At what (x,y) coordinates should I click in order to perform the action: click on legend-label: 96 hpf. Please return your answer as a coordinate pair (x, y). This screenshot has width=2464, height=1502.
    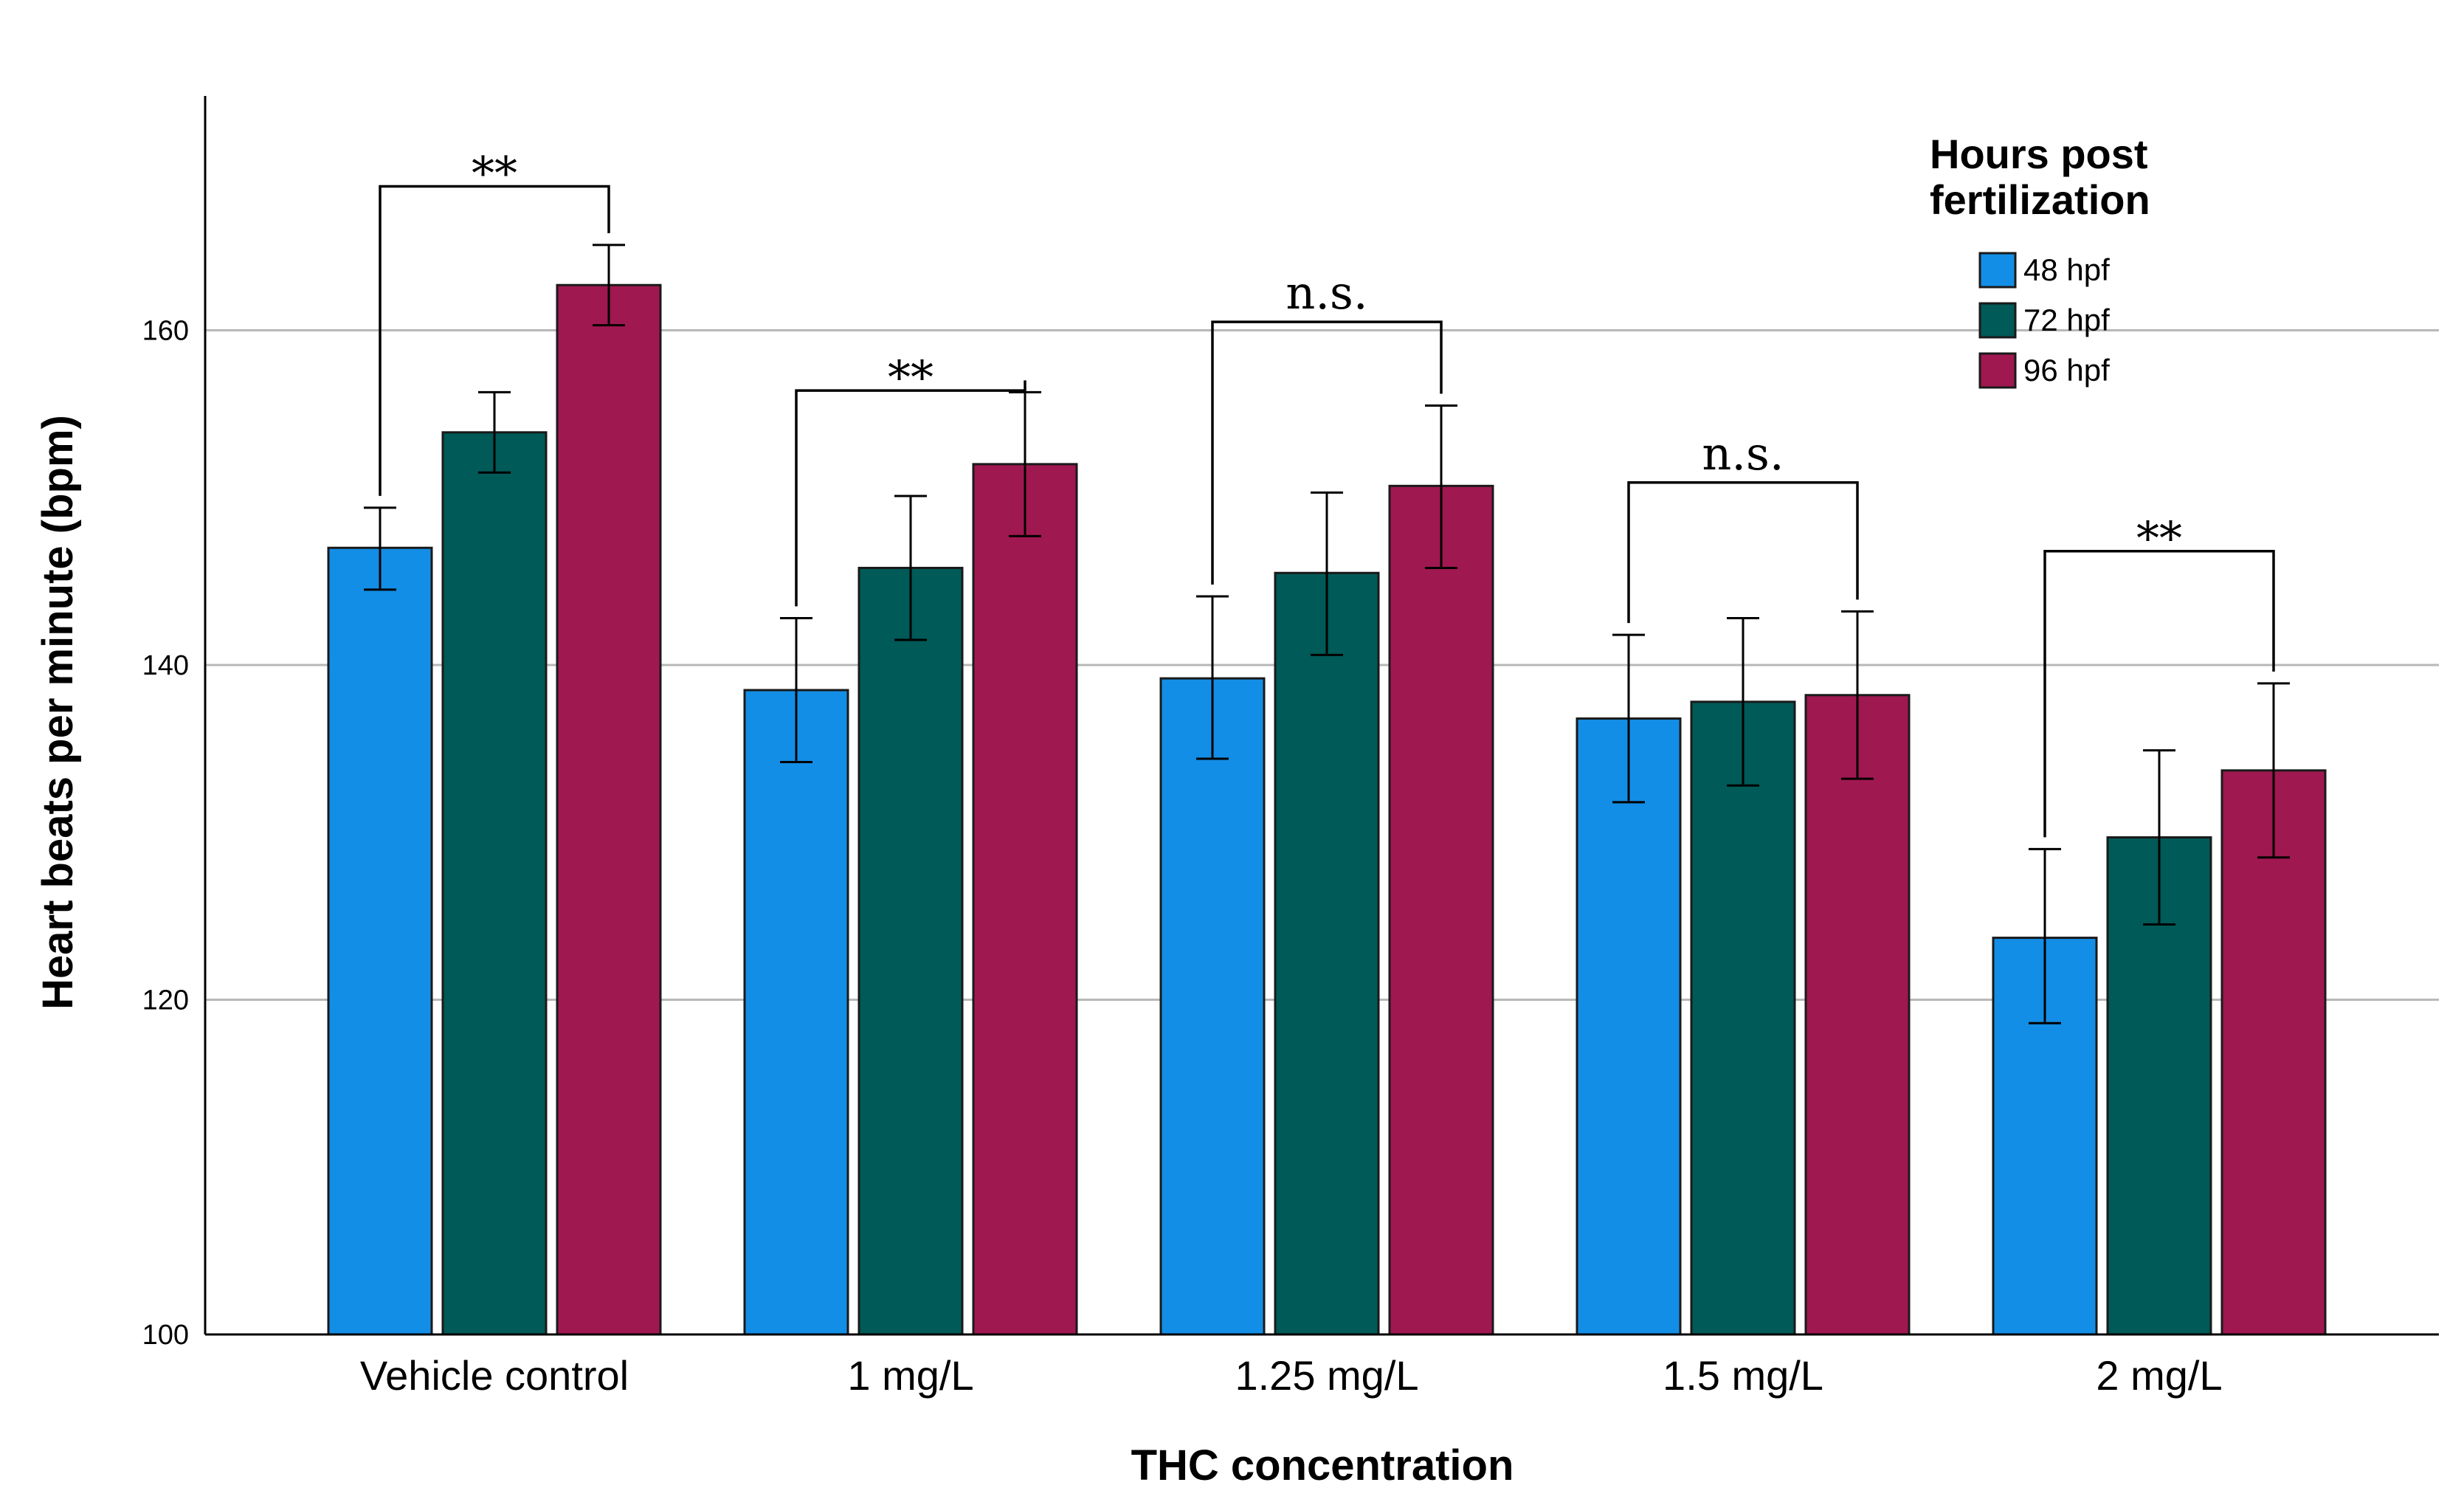
    Looking at the image, I should click on (2067, 370).